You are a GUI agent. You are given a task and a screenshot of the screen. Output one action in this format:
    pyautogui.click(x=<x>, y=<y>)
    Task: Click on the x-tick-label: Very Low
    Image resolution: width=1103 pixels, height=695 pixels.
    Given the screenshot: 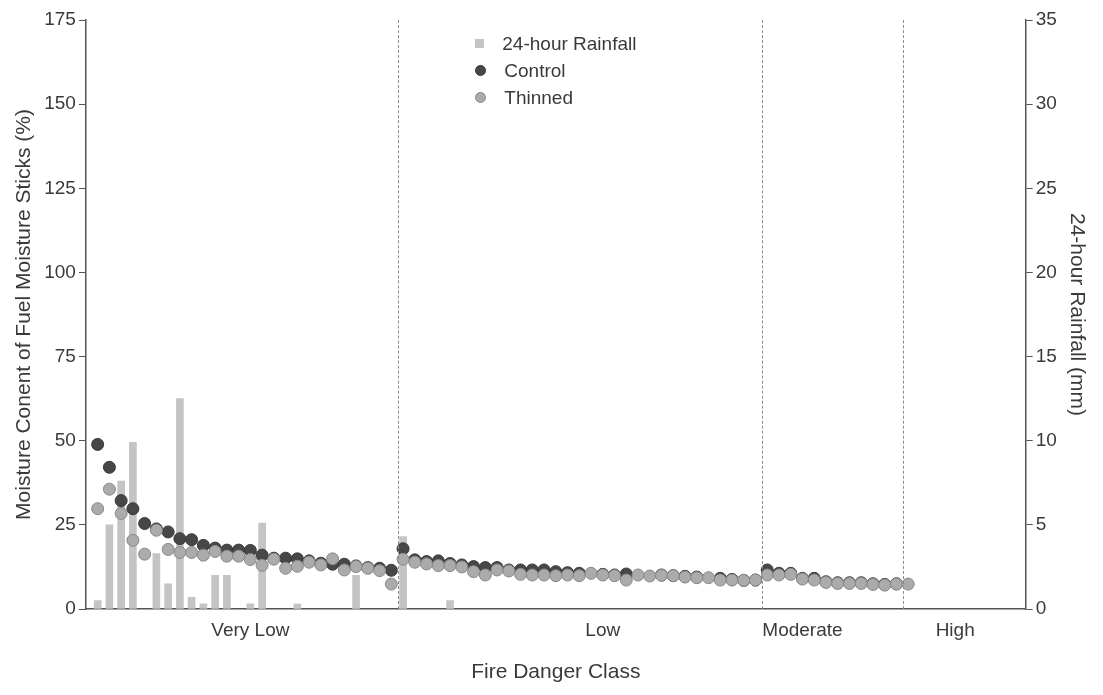 What is the action you would take?
    pyautogui.click(x=250, y=629)
    